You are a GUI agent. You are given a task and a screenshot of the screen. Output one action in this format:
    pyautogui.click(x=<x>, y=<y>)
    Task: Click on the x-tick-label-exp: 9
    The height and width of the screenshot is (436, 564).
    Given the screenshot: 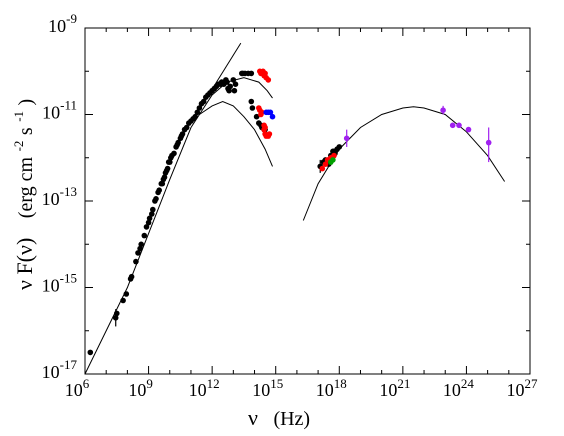 What is the action you would take?
    pyautogui.click(x=149, y=383)
    